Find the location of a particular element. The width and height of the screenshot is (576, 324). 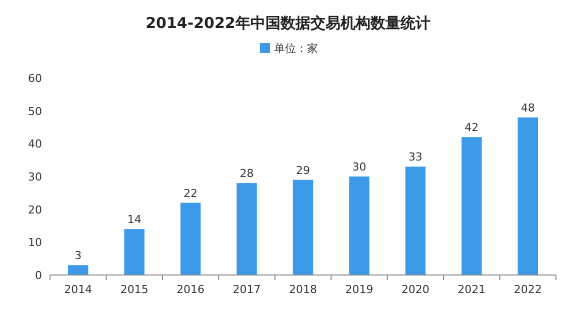

y-tick-label: 60 is located at coordinates (35, 78).